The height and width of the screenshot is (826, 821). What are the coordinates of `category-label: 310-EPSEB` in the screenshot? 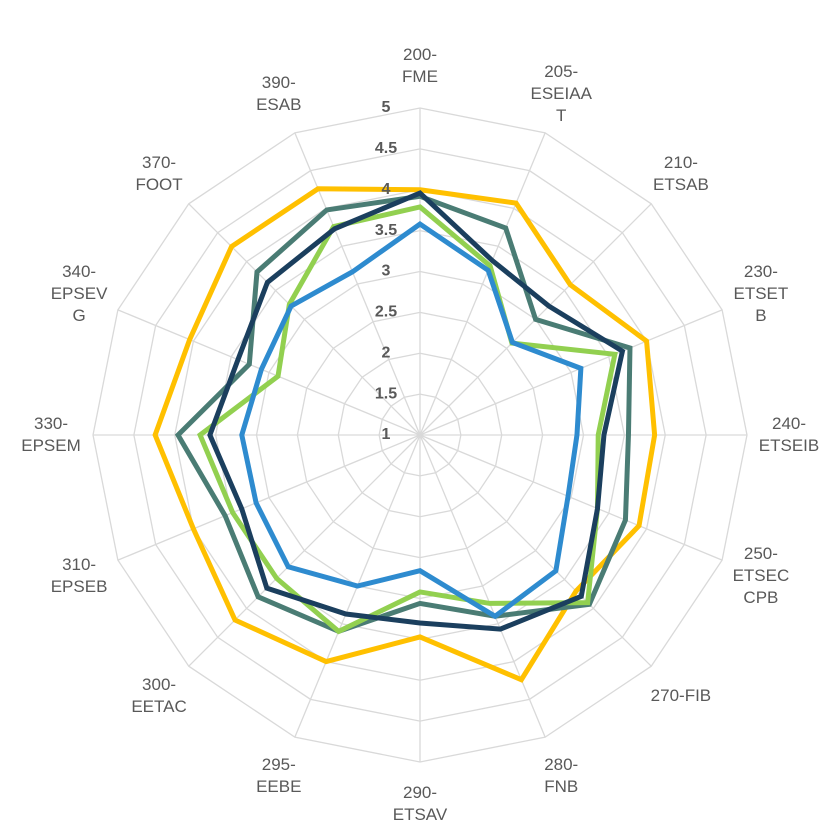 It's located at (79, 576).